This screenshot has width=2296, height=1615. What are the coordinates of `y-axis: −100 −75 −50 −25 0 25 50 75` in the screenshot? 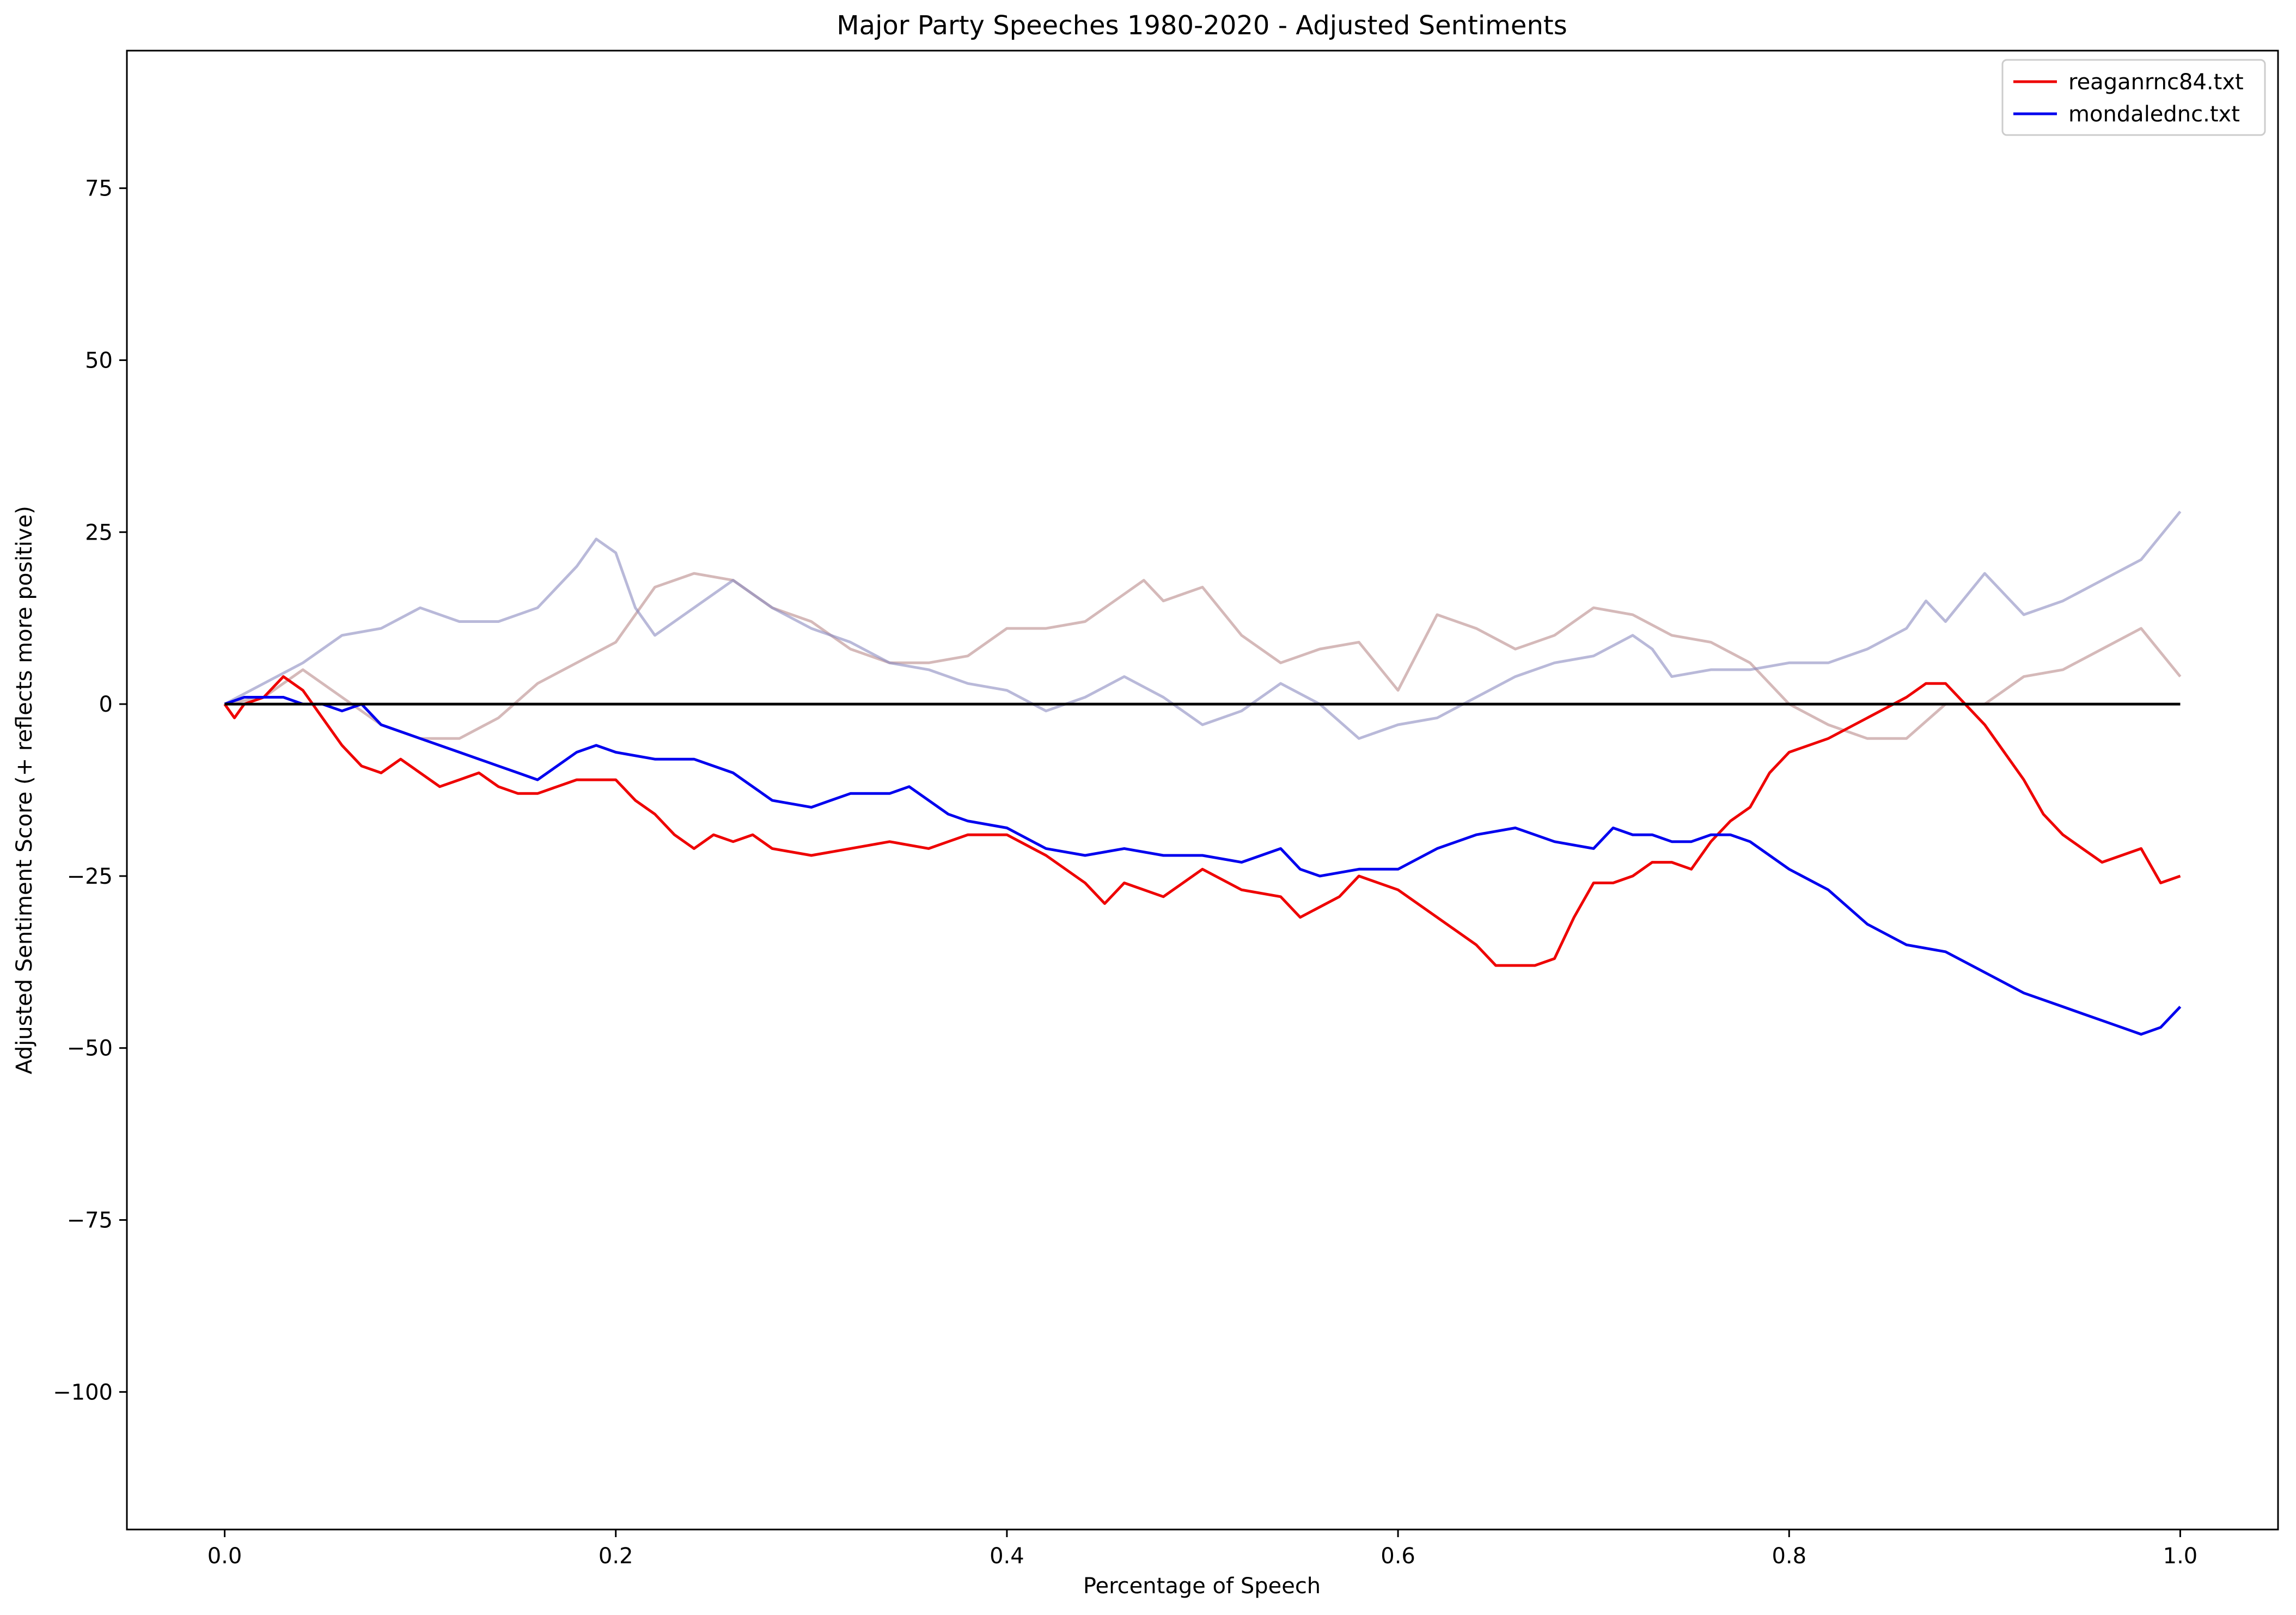 It's located at (90, 791).